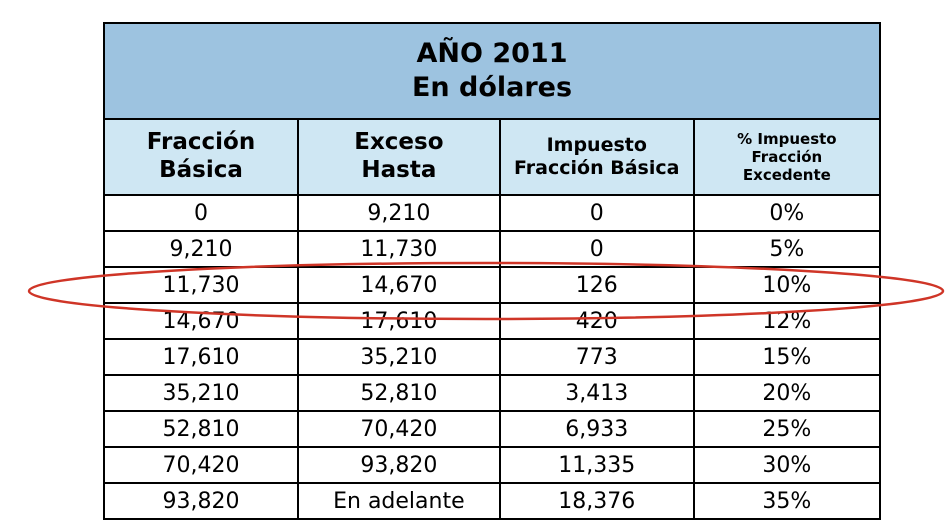 This screenshot has width=949, height=530. What do you see at coordinates (596, 465) in the screenshot?
I see `table-cell: 11,335` at bounding box center [596, 465].